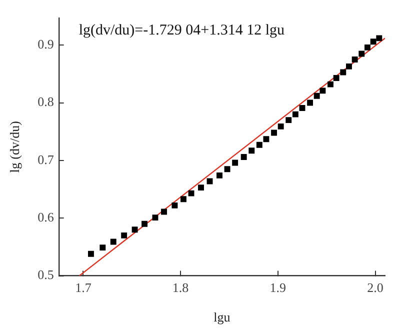 The image size is (410, 330). Describe the element at coordinates (182, 30) in the screenshot. I see `annotation: lg(dv/du)=-1.729 04+1.314 12 lgu` at that location.